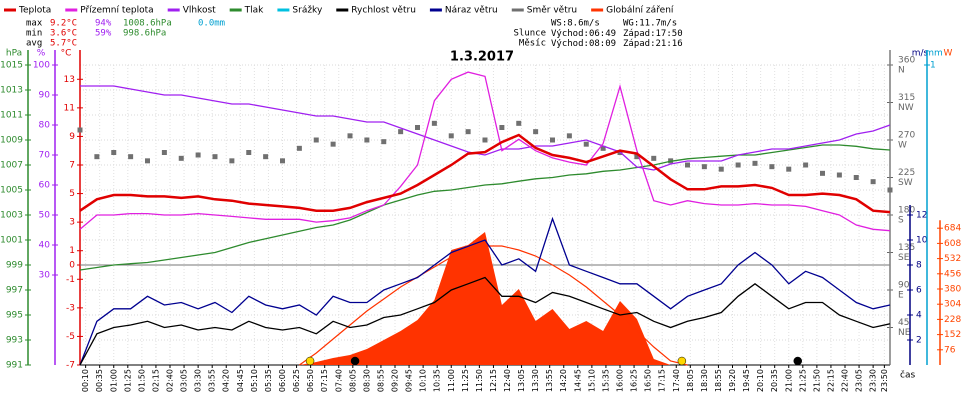 The image size is (966, 400). What do you see at coordinates (669, 34) in the screenshot?
I see `set-time: 17:50` at bounding box center [669, 34].